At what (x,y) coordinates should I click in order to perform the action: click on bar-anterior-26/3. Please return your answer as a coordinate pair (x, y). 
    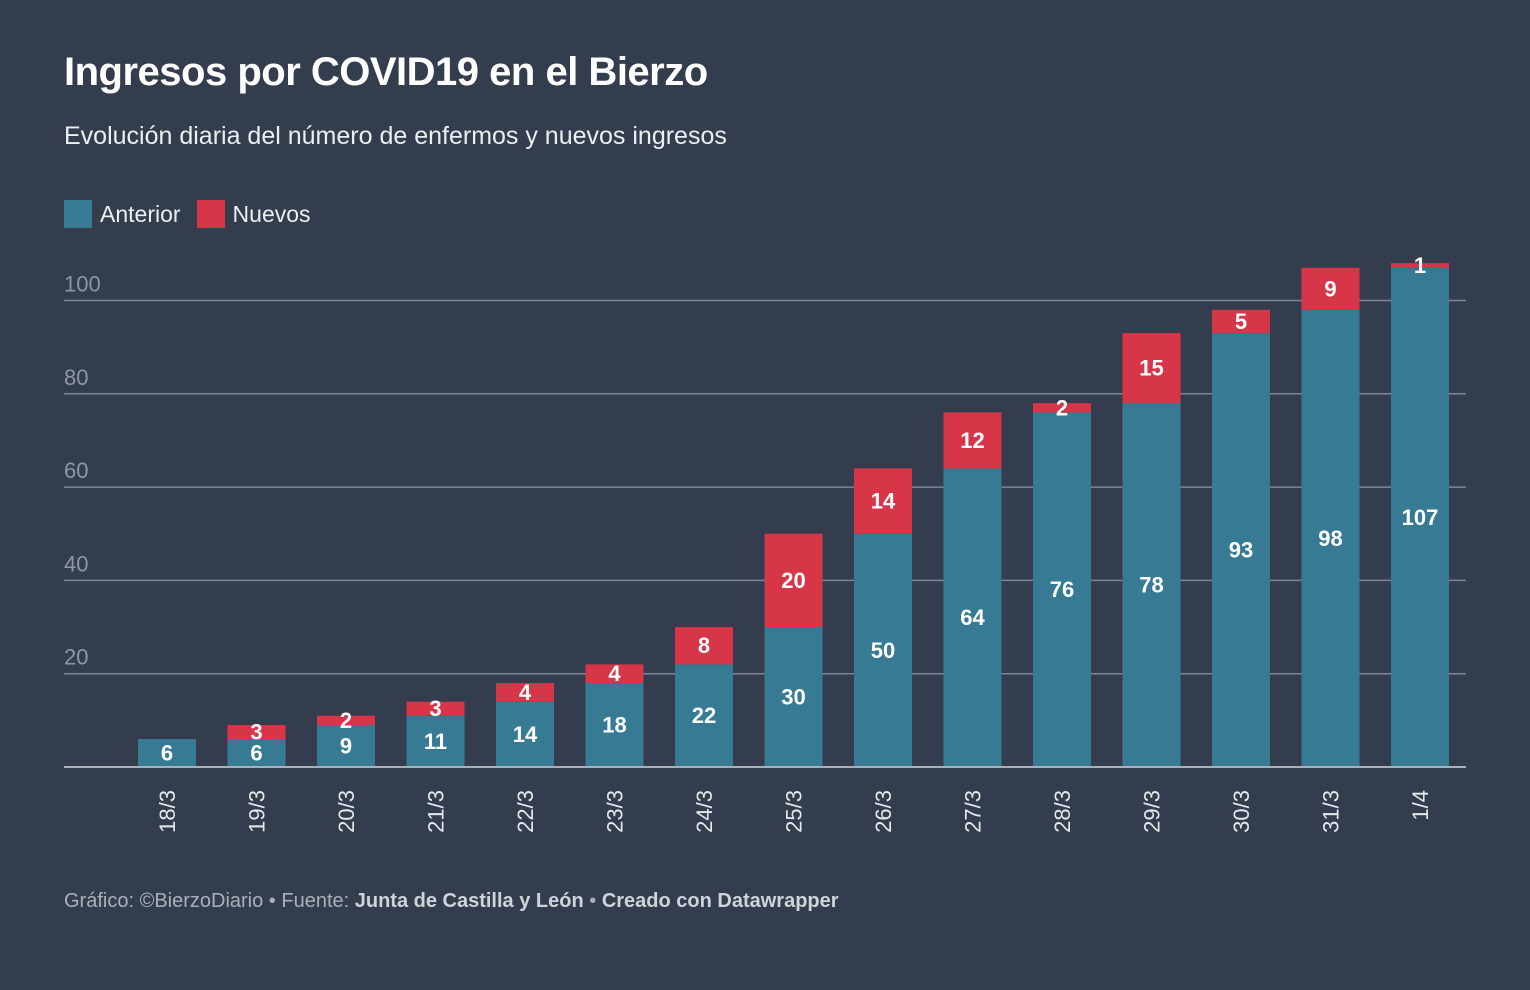
    Looking at the image, I should click on (883, 650).